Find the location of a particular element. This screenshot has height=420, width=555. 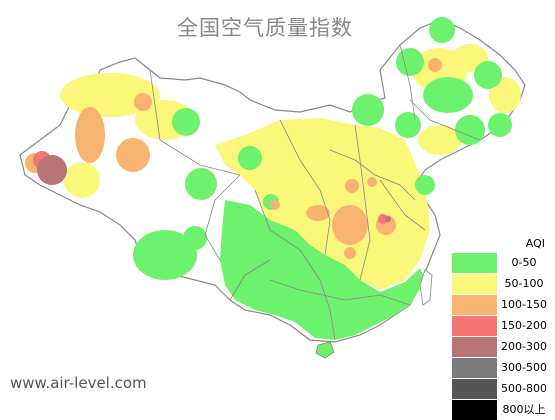

hainan-outline is located at coordinates (325, 350).